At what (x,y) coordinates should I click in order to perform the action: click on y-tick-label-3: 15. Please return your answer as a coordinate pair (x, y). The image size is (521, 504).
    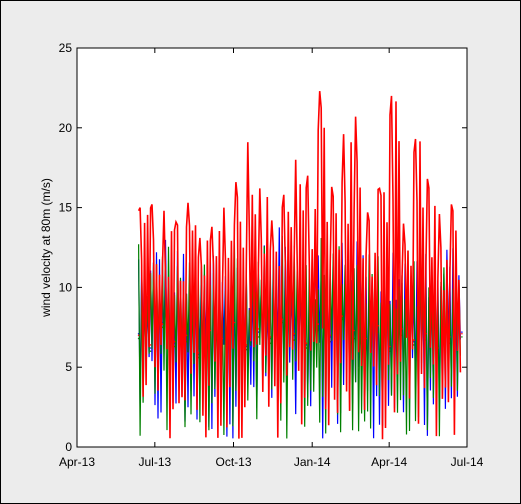
    Looking at the image, I should click on (66, 208).